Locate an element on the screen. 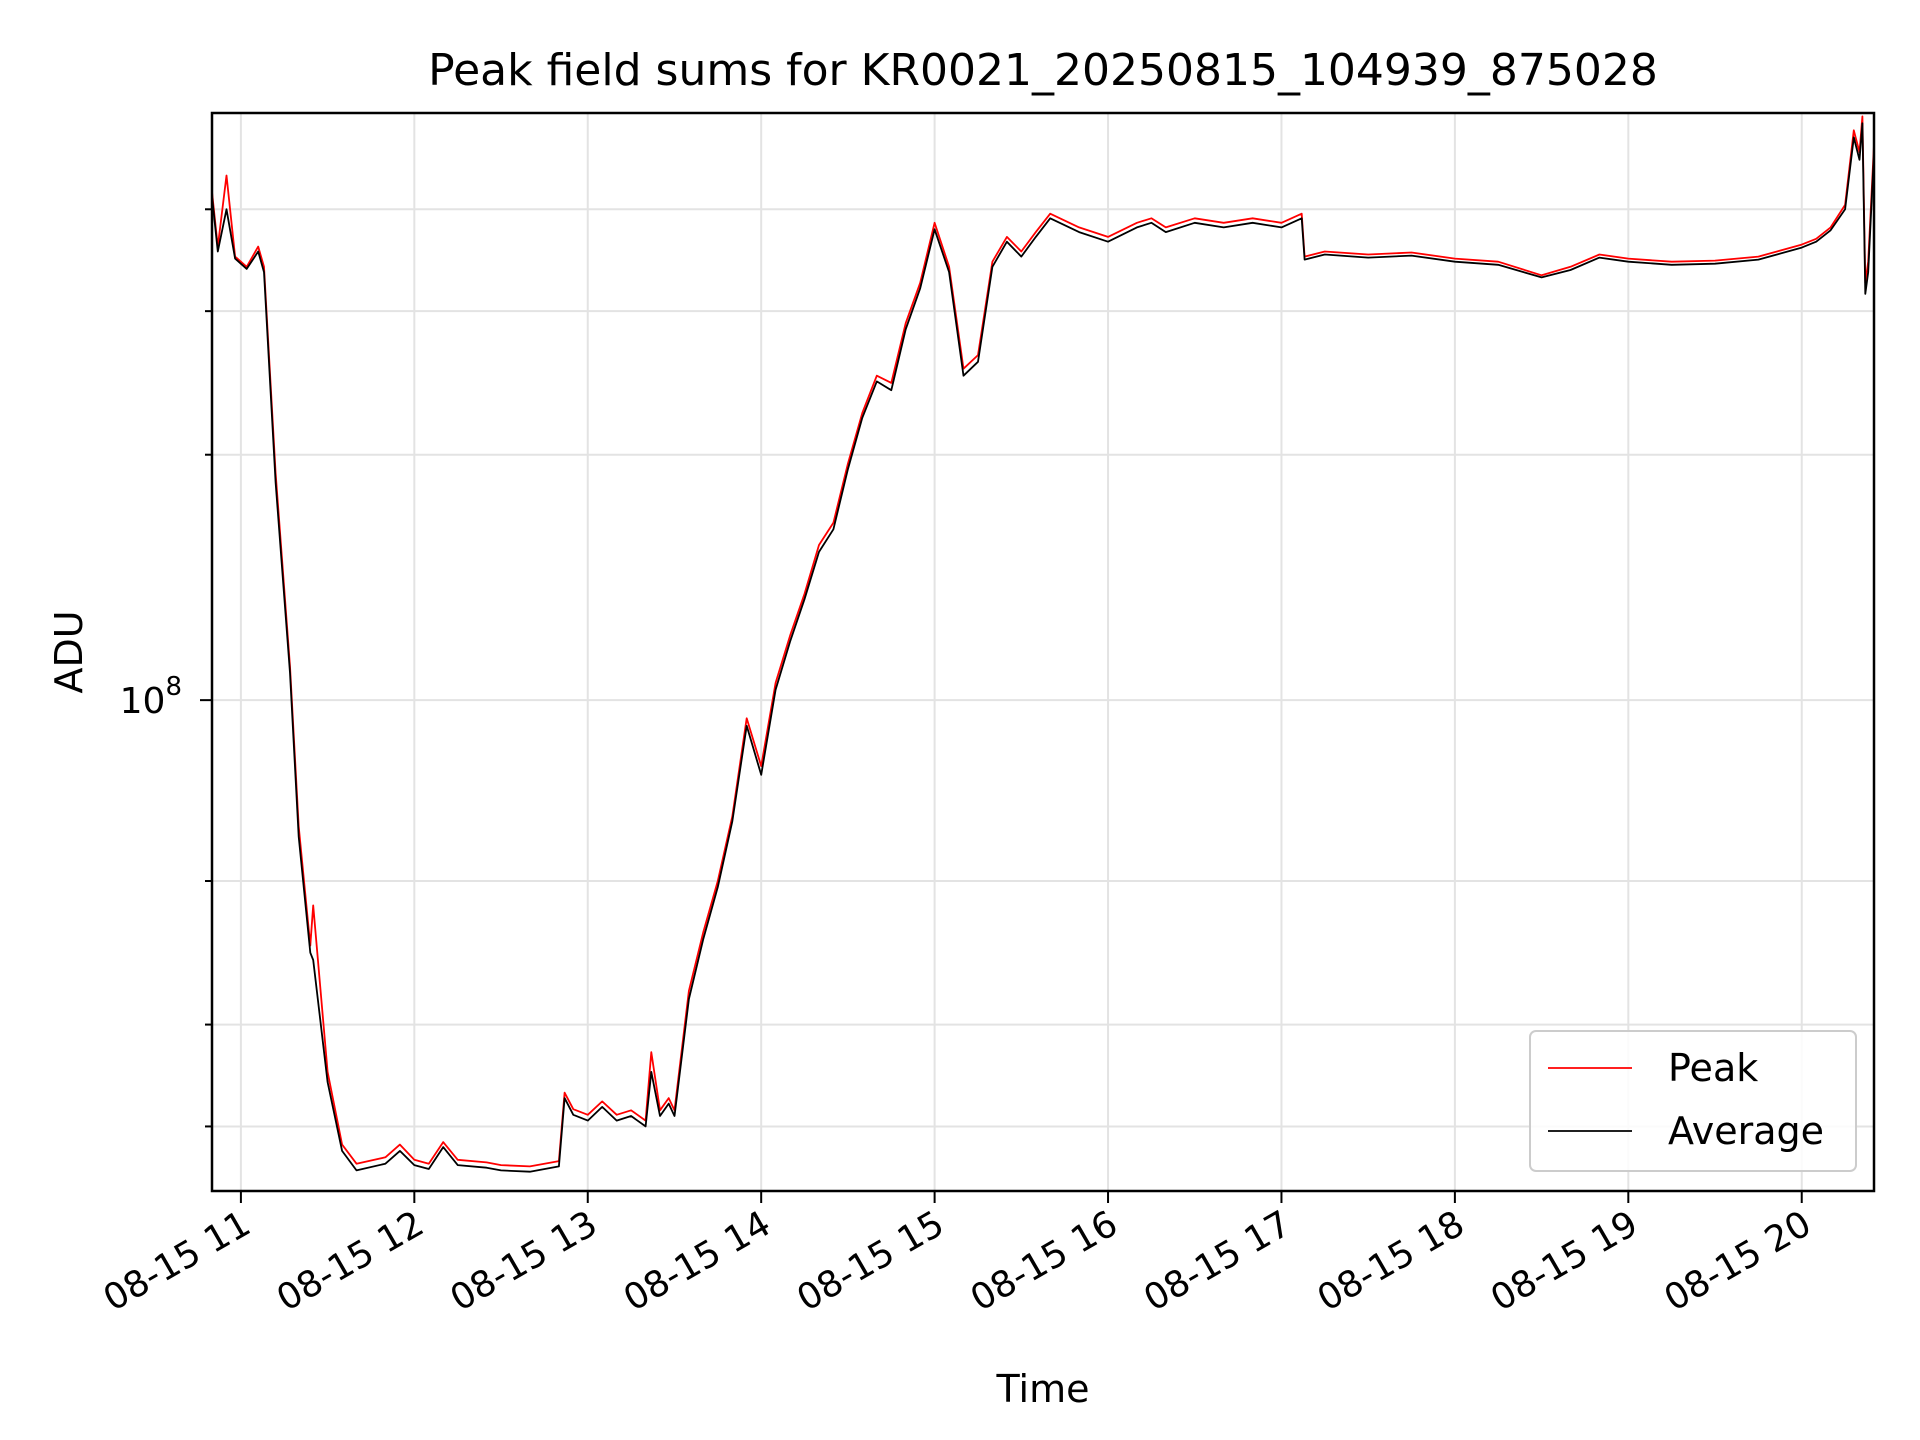 The image size is (1920, 1440). legend-average-label: Average is located at coordinates (1746, 1131).